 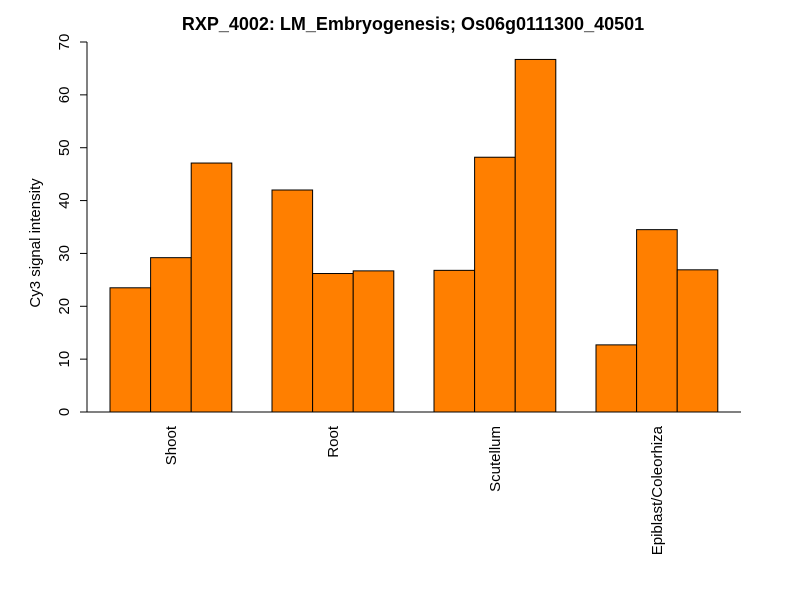 I want to click on x-category-label: Epiblast/Coleorhiza, so click(x=657, y=490).